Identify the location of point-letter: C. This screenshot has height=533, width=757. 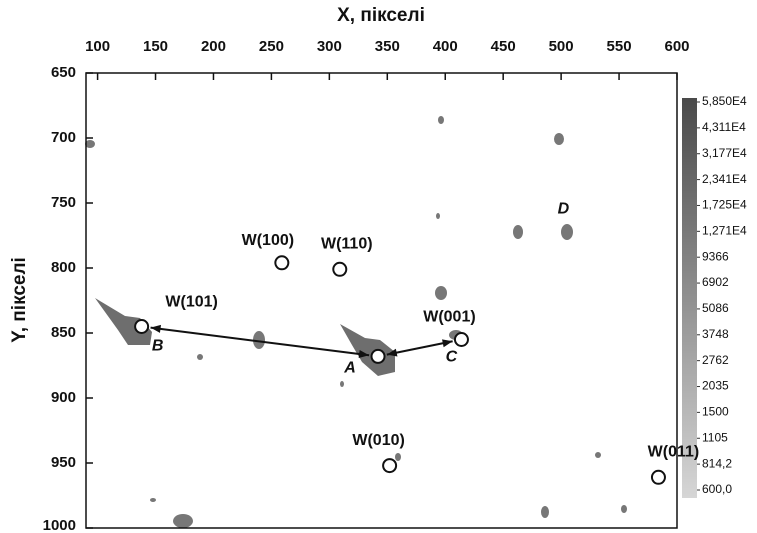
(452, 357).